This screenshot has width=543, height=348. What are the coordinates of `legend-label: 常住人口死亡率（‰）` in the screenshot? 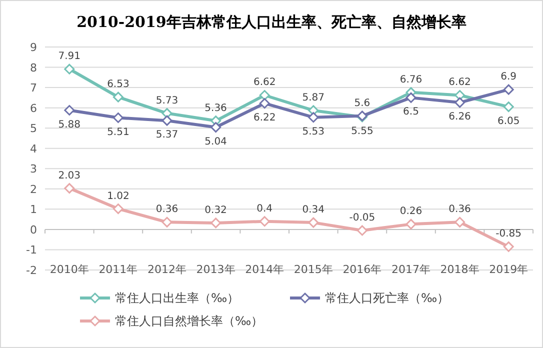 It's located at (387, 298).